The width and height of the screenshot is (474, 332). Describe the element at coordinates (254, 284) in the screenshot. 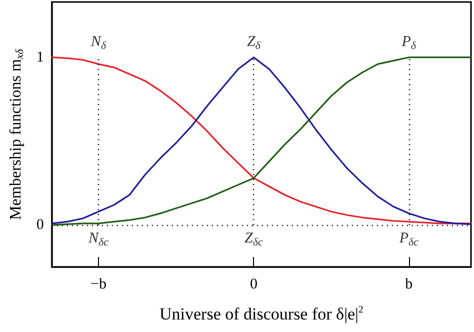

I see `x-tick-label: 0` at that location.